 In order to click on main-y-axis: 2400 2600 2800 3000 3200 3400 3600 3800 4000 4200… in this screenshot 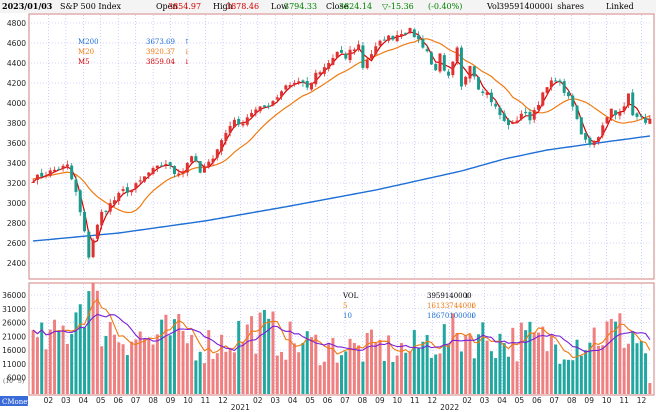, I will do `click(16, 143)`.